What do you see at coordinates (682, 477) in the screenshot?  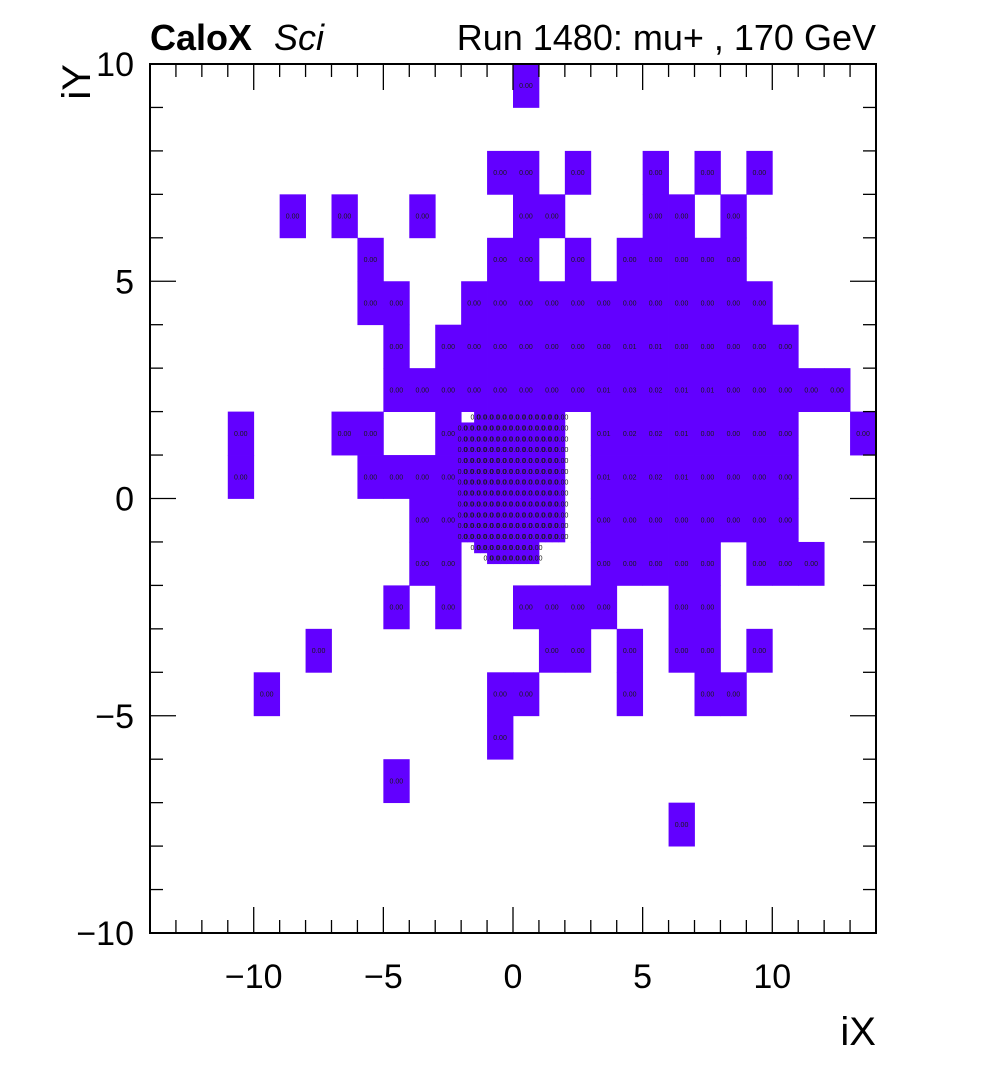 I see `heatmap-cell-label: 0.01` at bounding box center [682, 477].